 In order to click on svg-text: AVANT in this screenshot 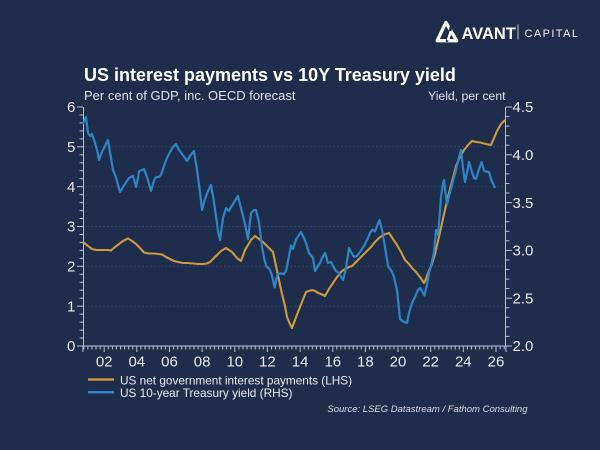, I will do `click(489, 34)`.